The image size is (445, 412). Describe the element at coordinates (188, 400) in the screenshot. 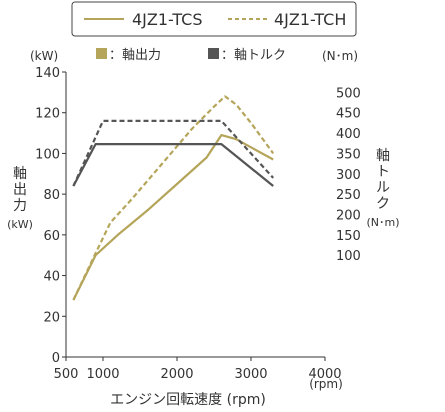

I see `x-axis-title: エンジン回転速度 (rpm)` at that location.